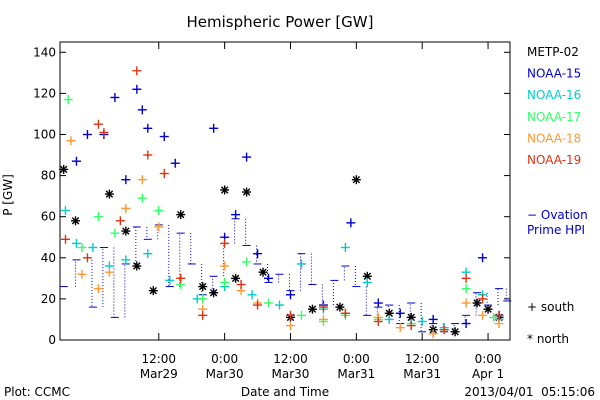 This screenshot has width=600, height=400. I want to click on legend-entry: NOAA-16, so click(554, 95).